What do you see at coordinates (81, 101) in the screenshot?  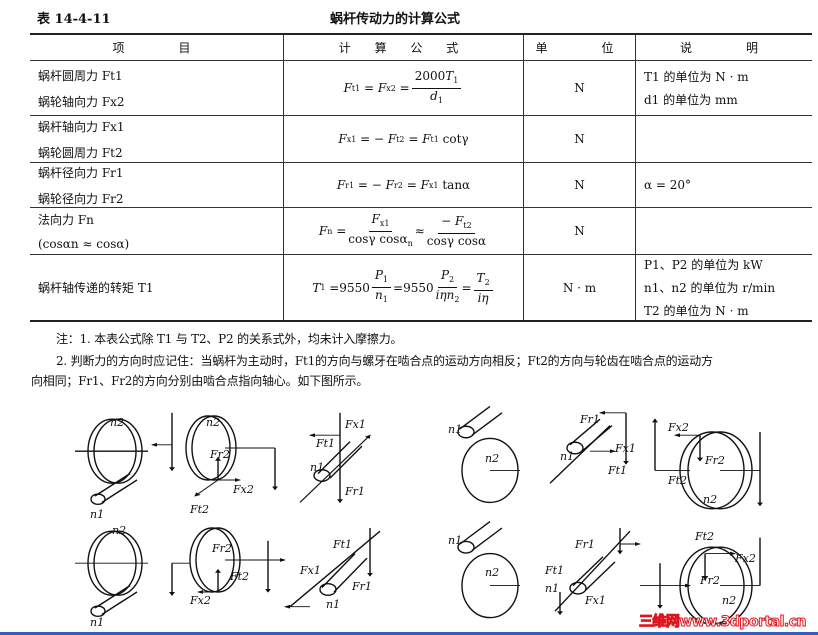 I see `item-label: 蜗轮轴向力 Fx2` at bounding box center [81, 101].